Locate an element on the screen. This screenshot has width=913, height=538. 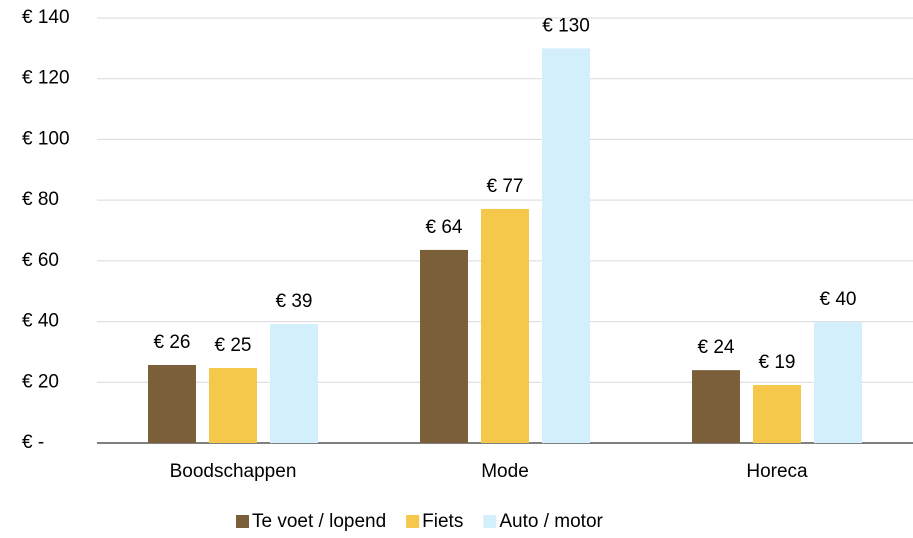
value-label: € 25 is located at coordinates (233, 345).